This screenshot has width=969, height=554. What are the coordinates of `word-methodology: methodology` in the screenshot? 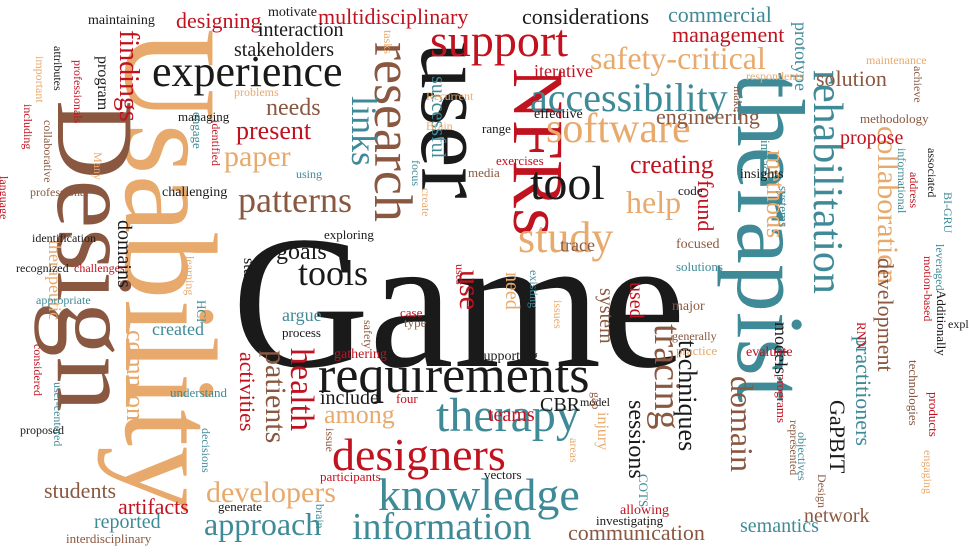 It's located at (894, 118).